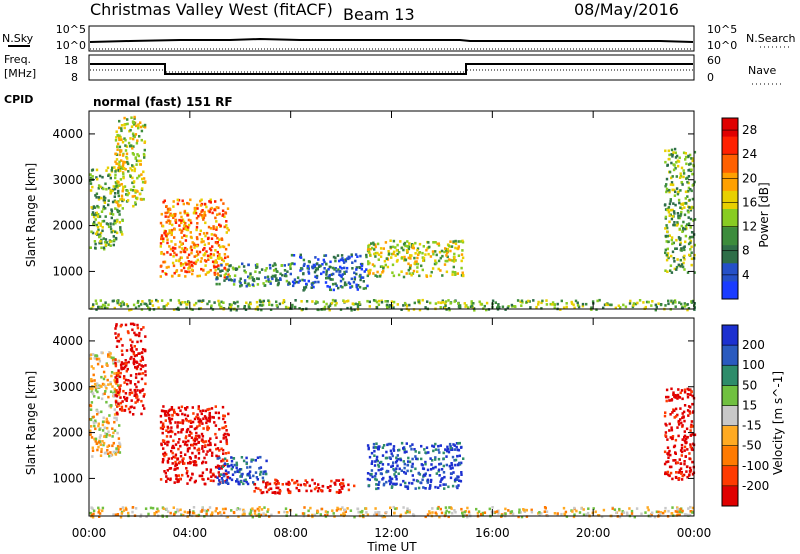  Describe the element at coordinates (67, 433) in the screenshot. I see `y-tick-label: 2000` at that location.